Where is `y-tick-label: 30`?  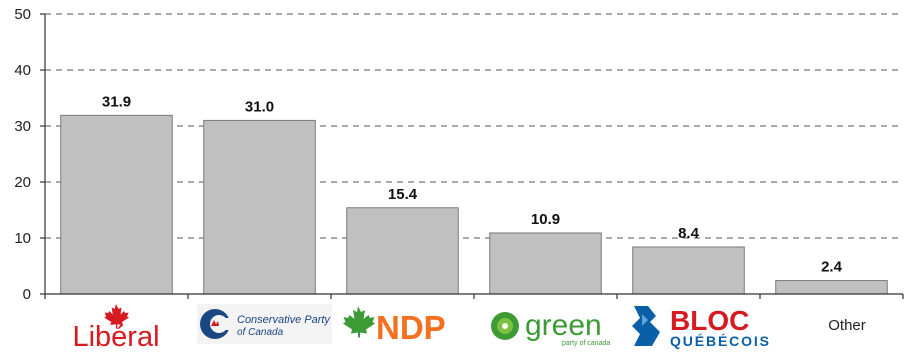 y-tick-label: 30 is located at coordinates (22, 126).